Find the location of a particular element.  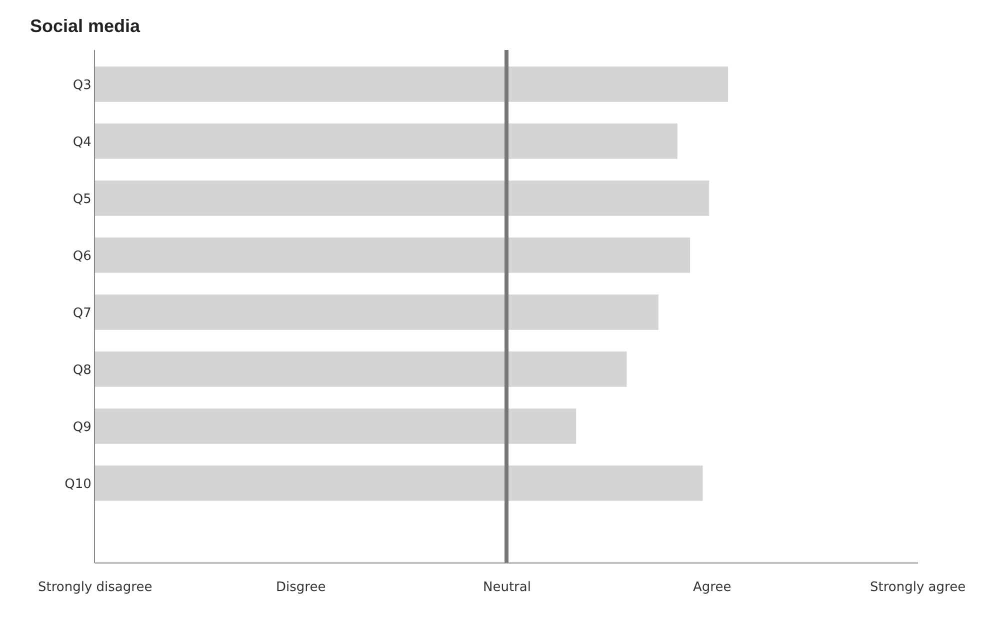

text: Strongly agree is located at coordinates (918, 587).